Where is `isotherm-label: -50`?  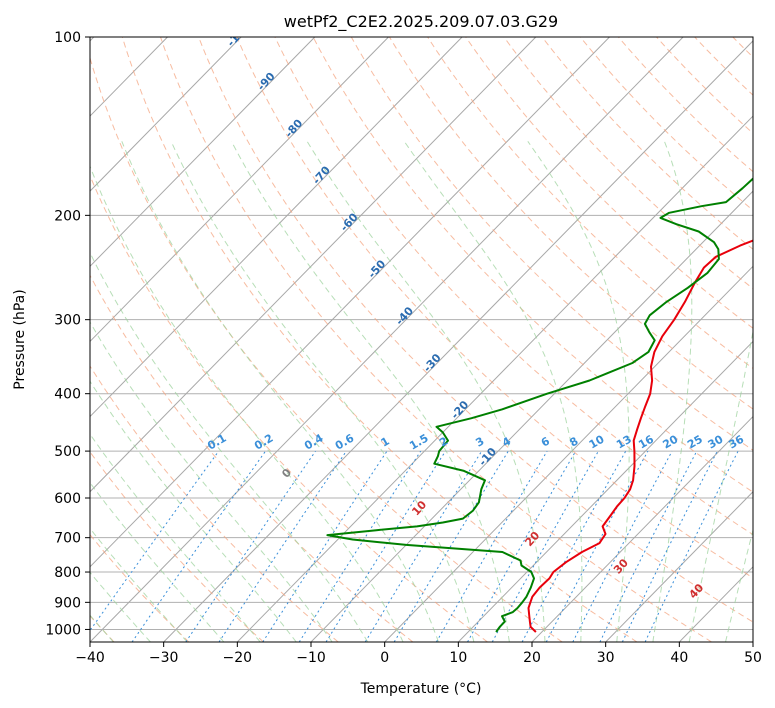 isotherm-label: -50 is located at coordinates (376, 269).